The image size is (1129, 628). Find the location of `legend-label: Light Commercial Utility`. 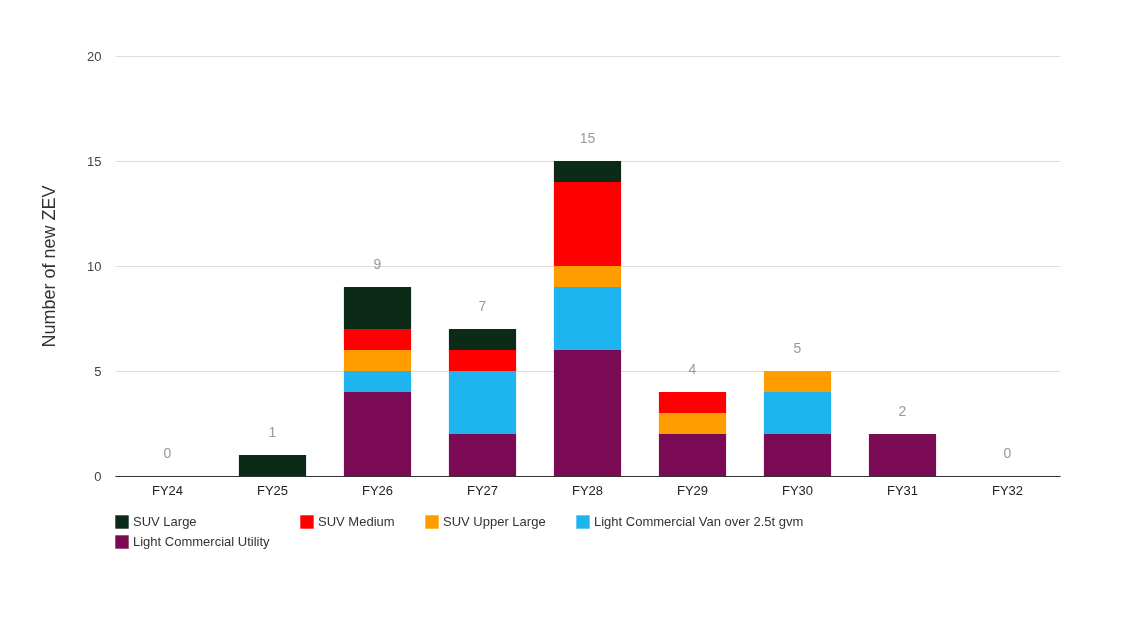

legend-label: Light Commercial Utility is located at coordinates (202, 541).